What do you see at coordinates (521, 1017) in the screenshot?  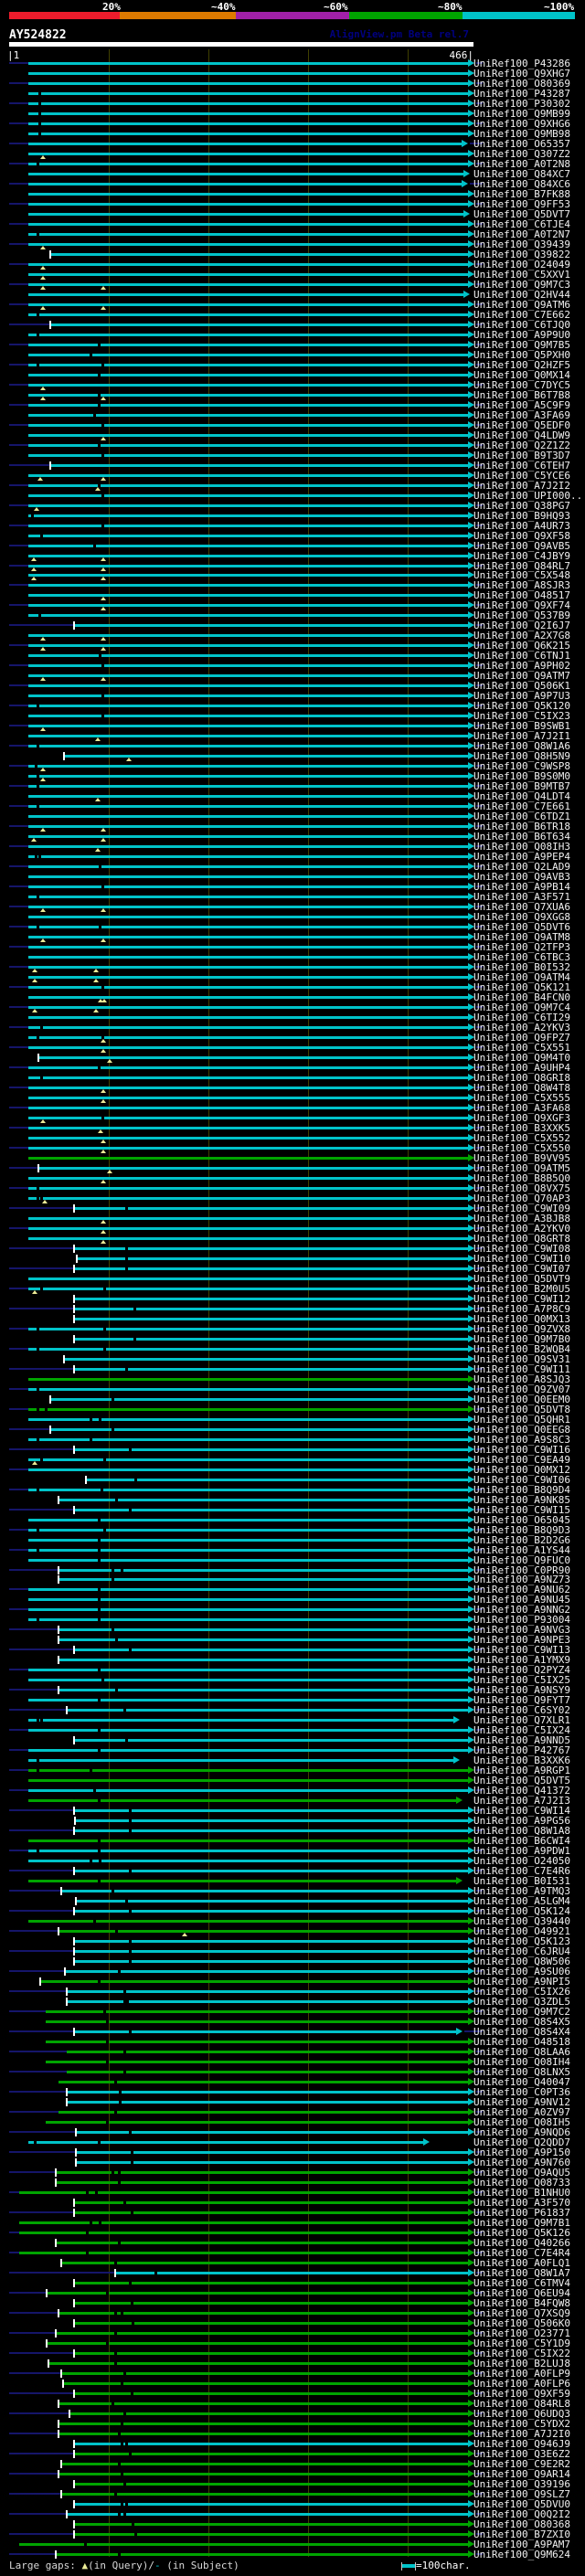 I see `hit-label: UniRef100_C6TI29` at bounding box center [521, 1017].